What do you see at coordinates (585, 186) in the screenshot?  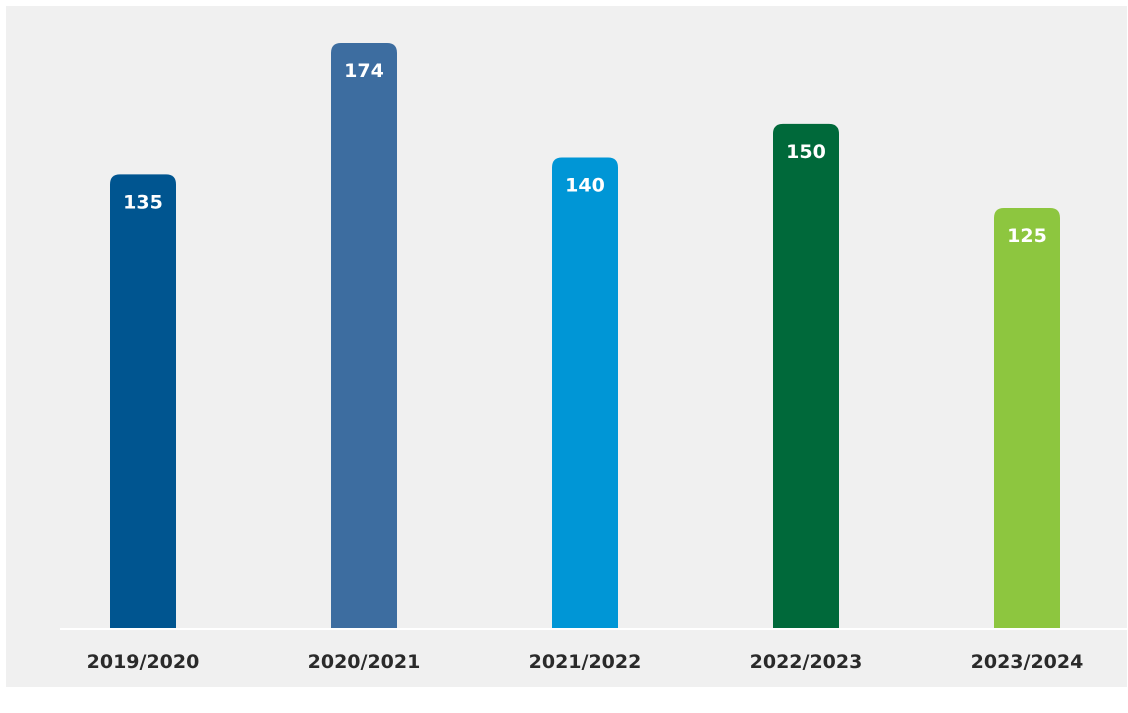 I see `bar-value-label: 140` at bounding box center [585, 186].